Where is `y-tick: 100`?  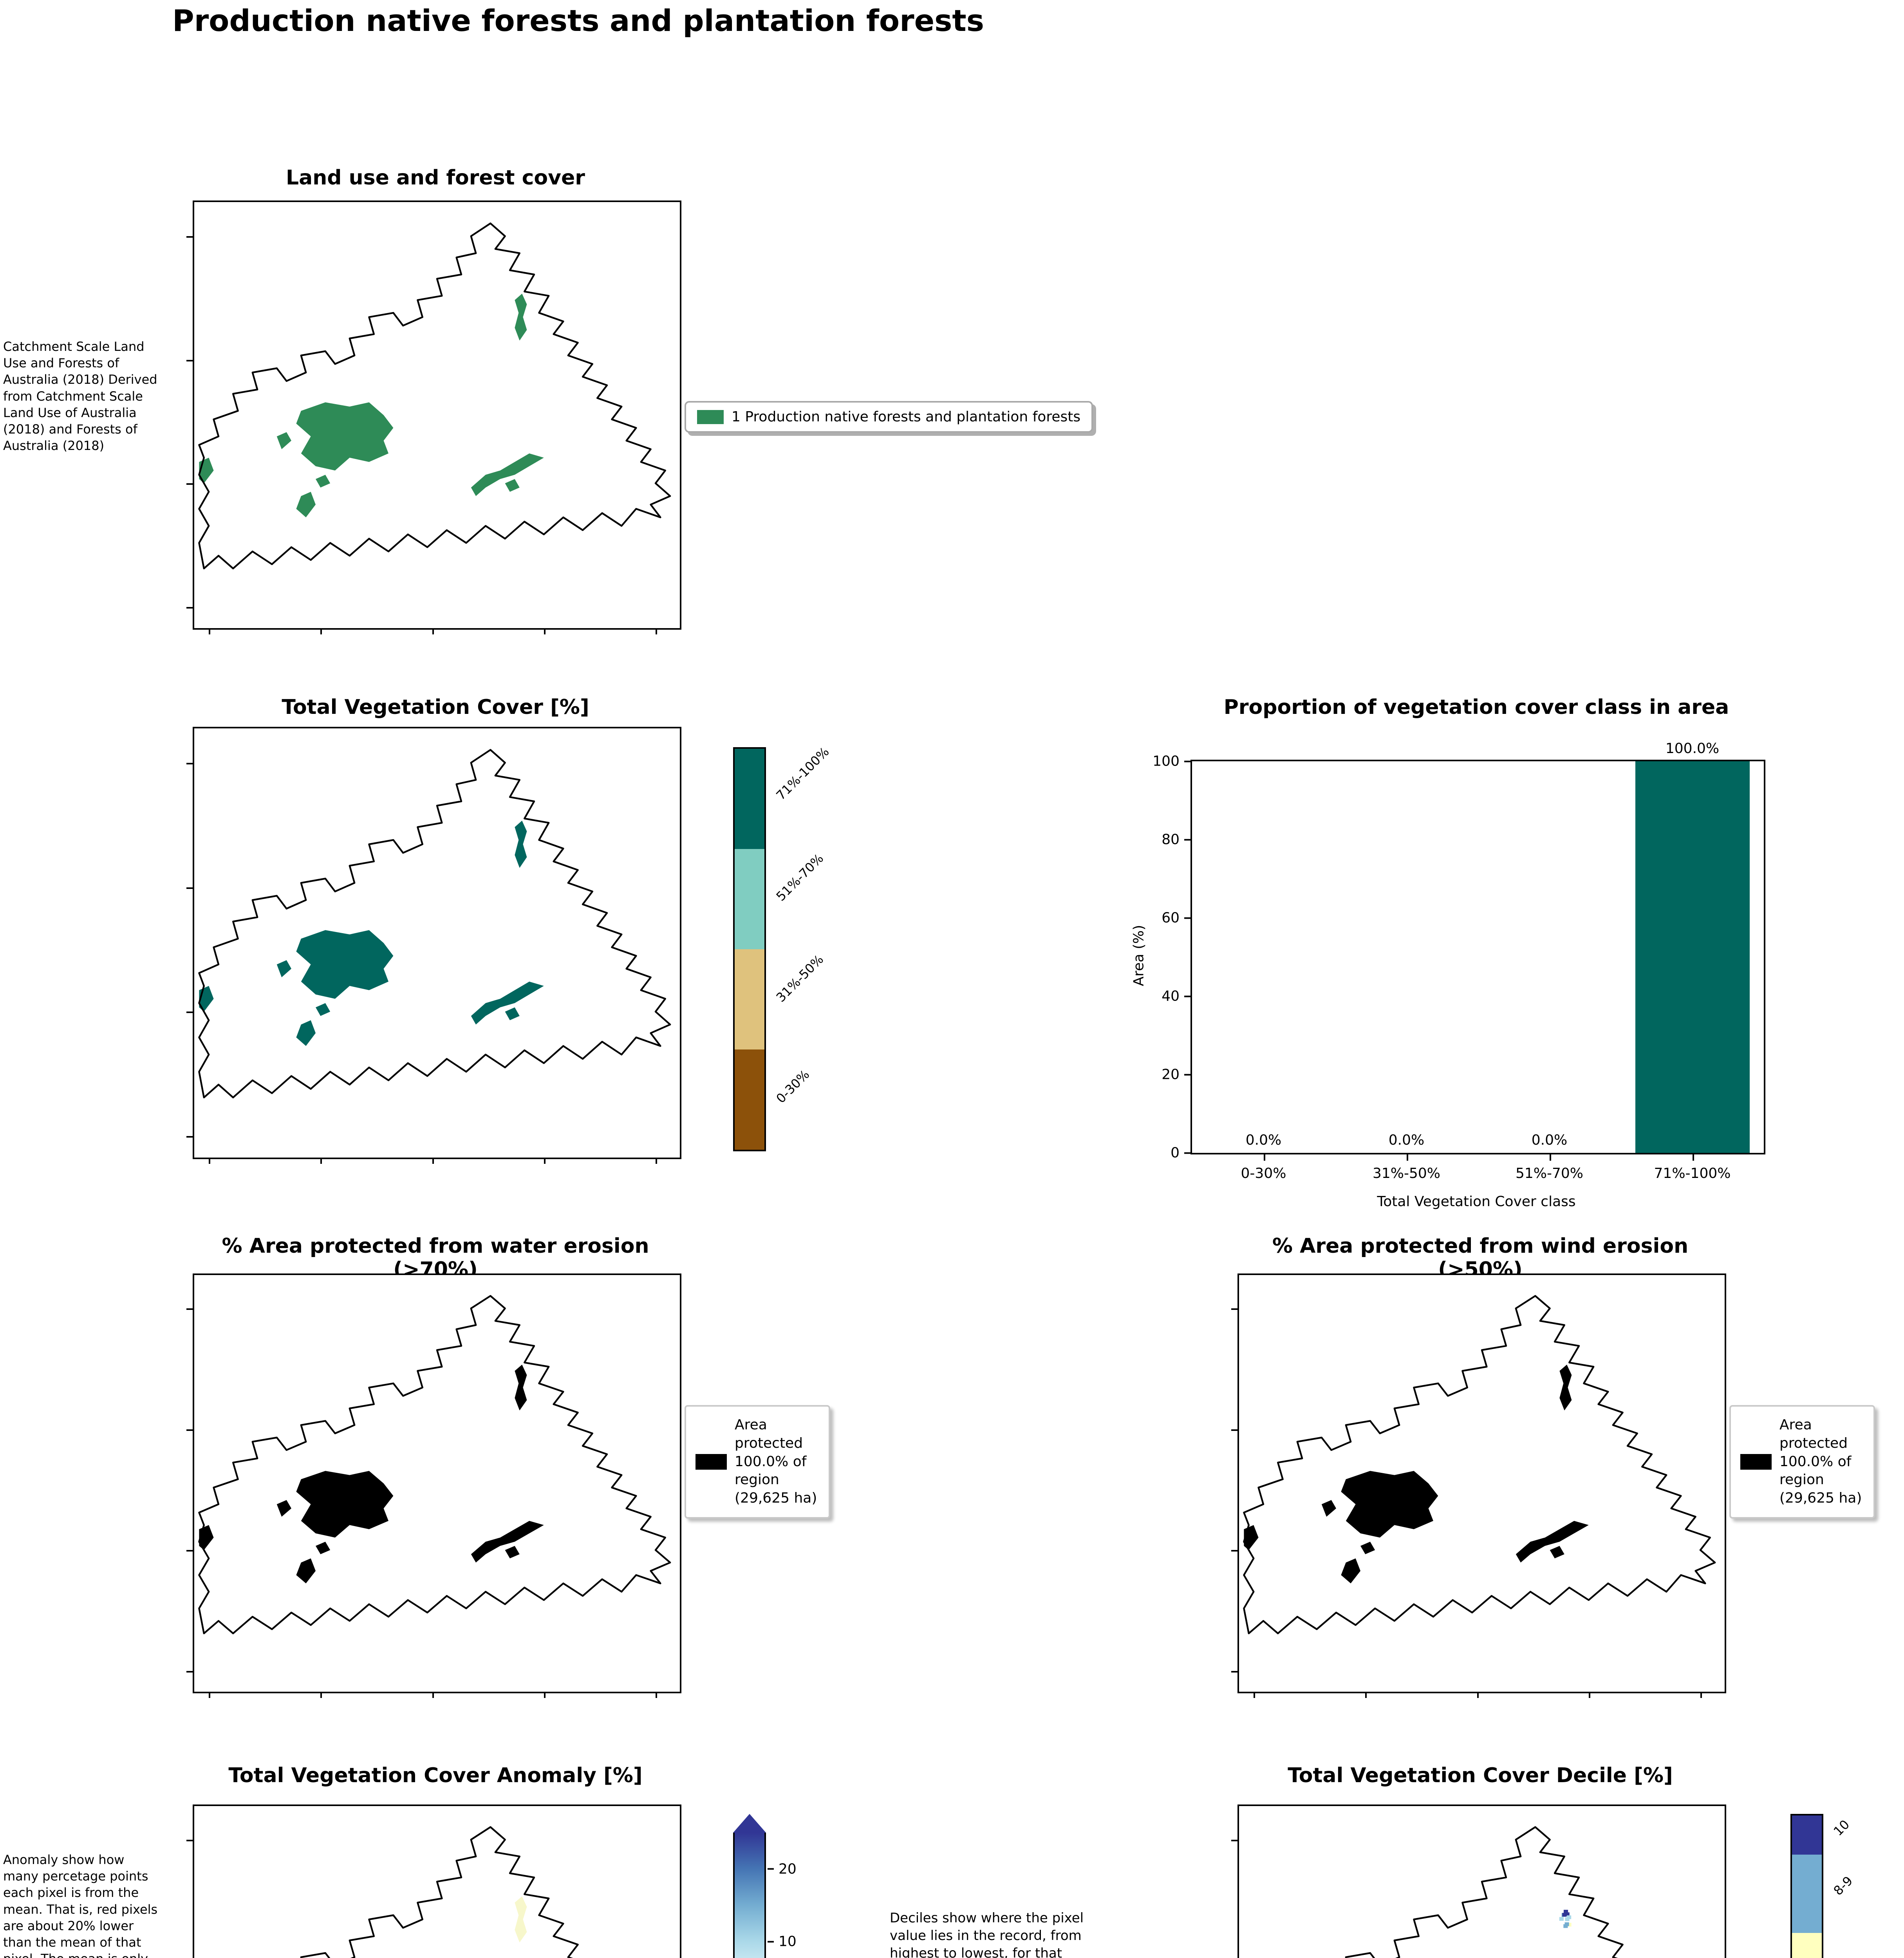
y-tick: 100 is located at coordinates (1159, 761).